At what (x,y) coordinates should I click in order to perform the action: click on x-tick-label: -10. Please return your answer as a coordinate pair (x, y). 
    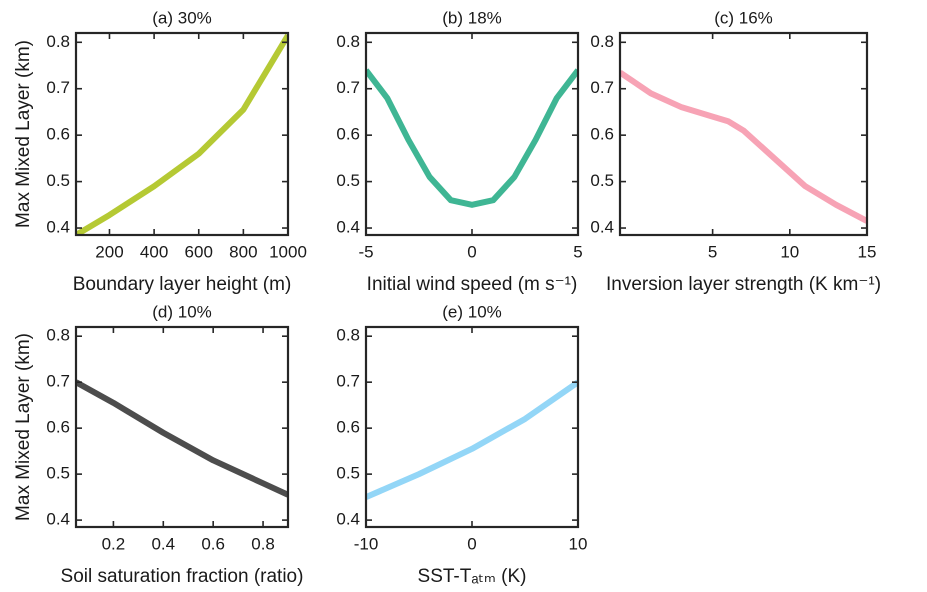
    Looking at the image, I should click on (366, 543).